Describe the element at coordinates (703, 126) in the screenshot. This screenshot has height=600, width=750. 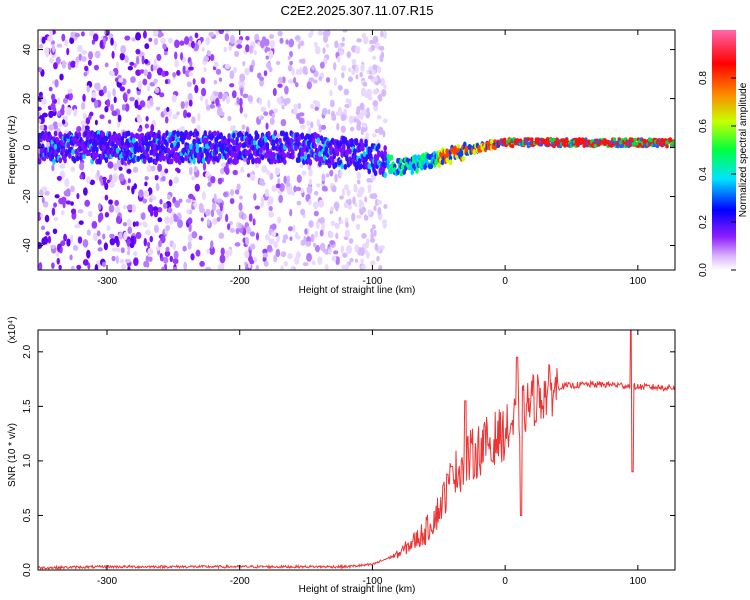
I see `colorbar-tick-label: 0.6` at that location.